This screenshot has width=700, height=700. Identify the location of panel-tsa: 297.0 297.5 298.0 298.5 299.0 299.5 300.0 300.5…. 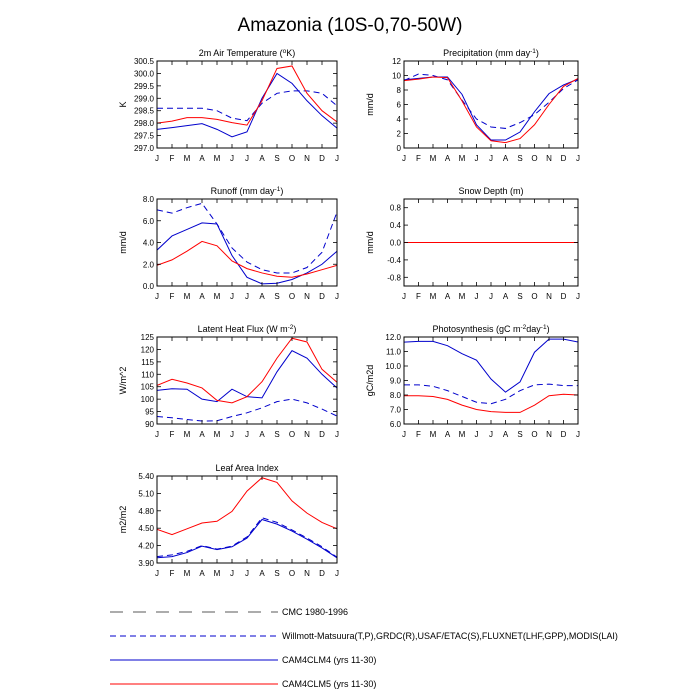
(228, 106).